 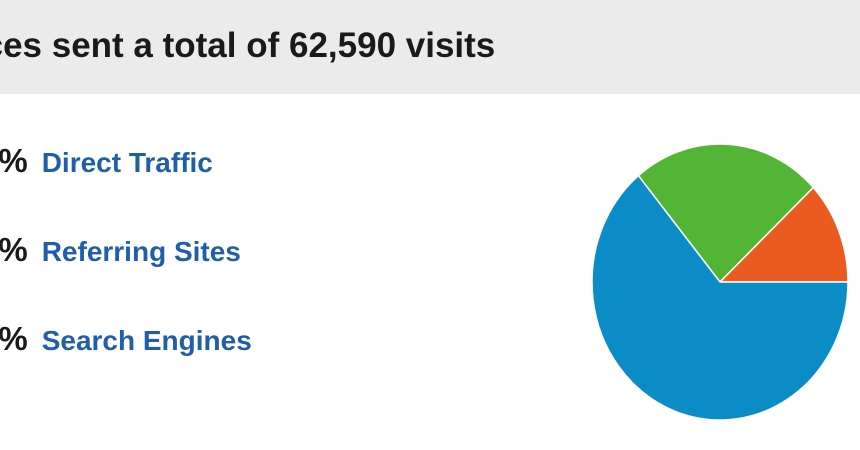 I want to click on legend-percent-search-engines: 6%, so click(x=14, y=338).